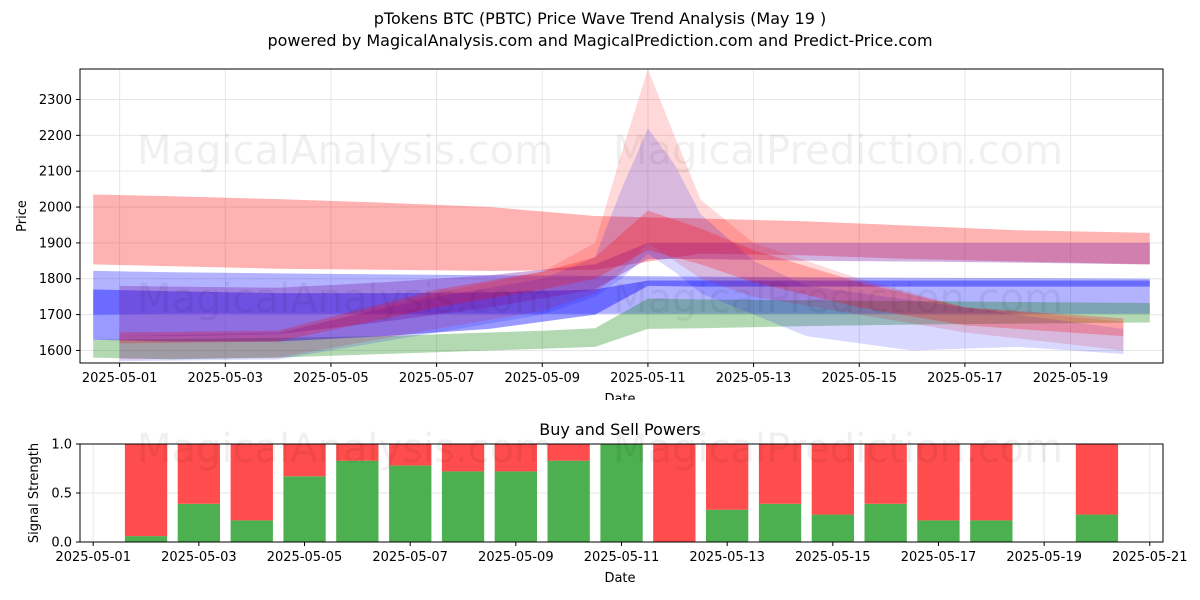 The image size is (1200, 600). Describe the element at coordinates (619, 578) in the screenshot. I see `power-x-axis-label: Date` at that location.